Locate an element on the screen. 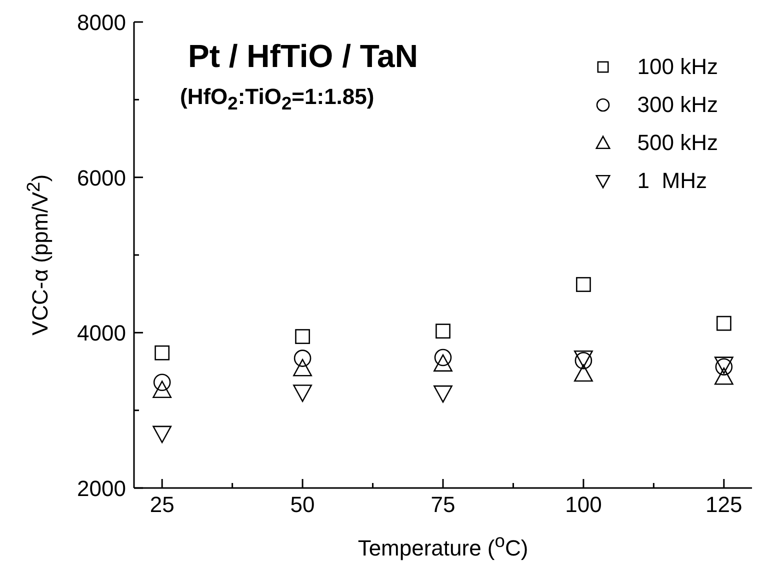 This screenshot has height=576, width=759. x-tick-label: 25 is located at coordinates (162, 504).